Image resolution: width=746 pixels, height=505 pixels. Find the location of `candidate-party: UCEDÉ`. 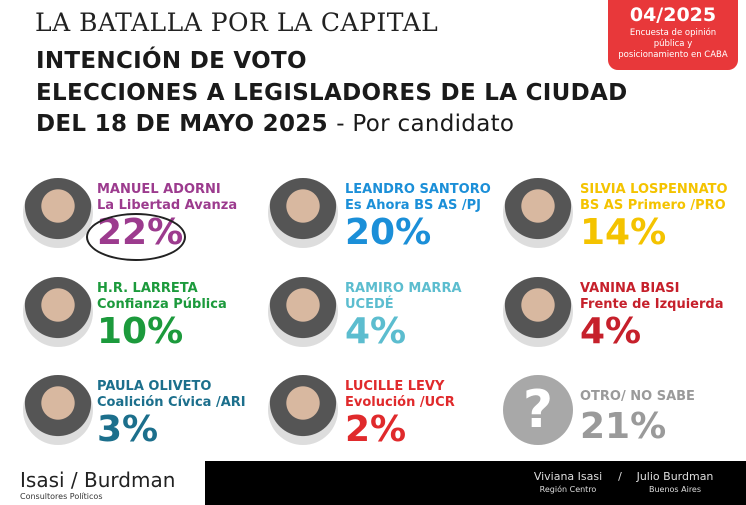

candidate-party: UCEDÉ is located at coordinates (369, 304).